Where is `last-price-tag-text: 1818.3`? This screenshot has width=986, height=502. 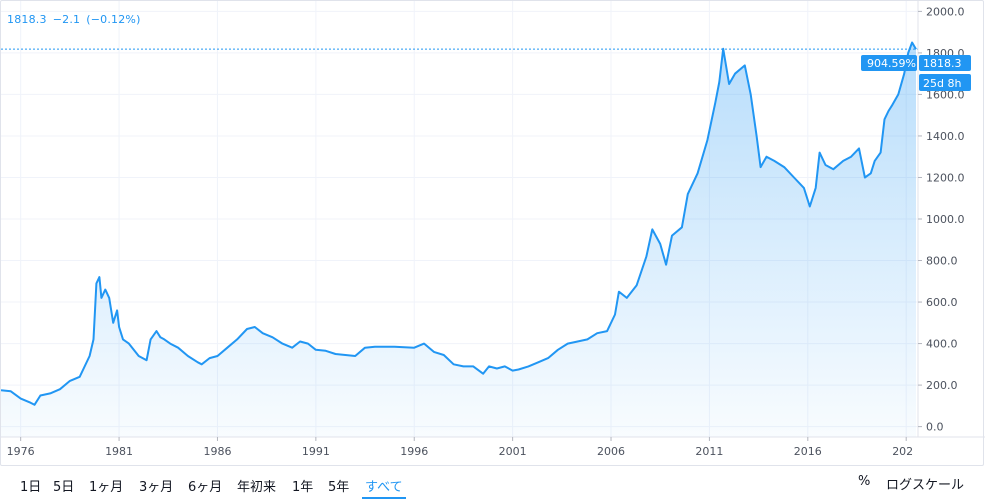 last-price-tag-text: 1818.3 is located at coordinates (942, 63).